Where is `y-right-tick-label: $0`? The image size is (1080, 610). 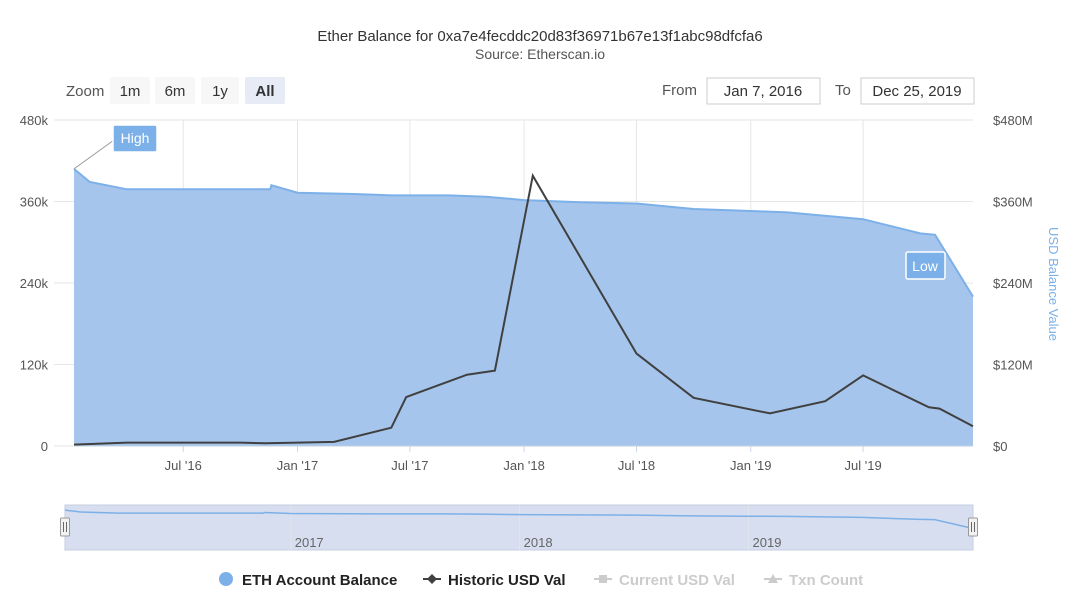
y-right-tick-label: $0 is located at coordinates (1000, 446).